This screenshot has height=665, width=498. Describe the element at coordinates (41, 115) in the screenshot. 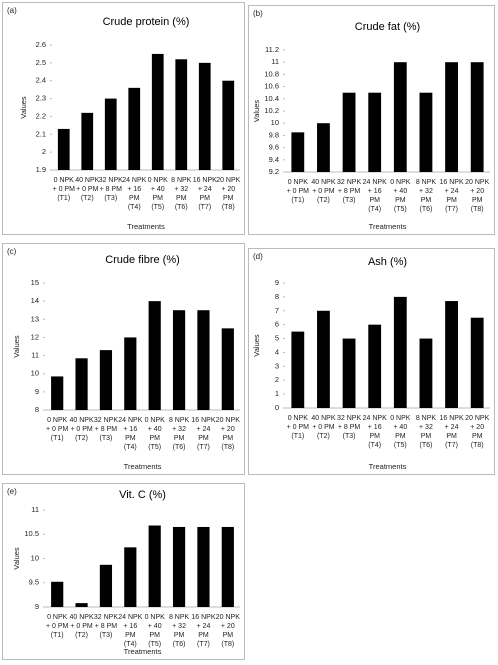

I see `y-tick-label: 2.2` at that location.